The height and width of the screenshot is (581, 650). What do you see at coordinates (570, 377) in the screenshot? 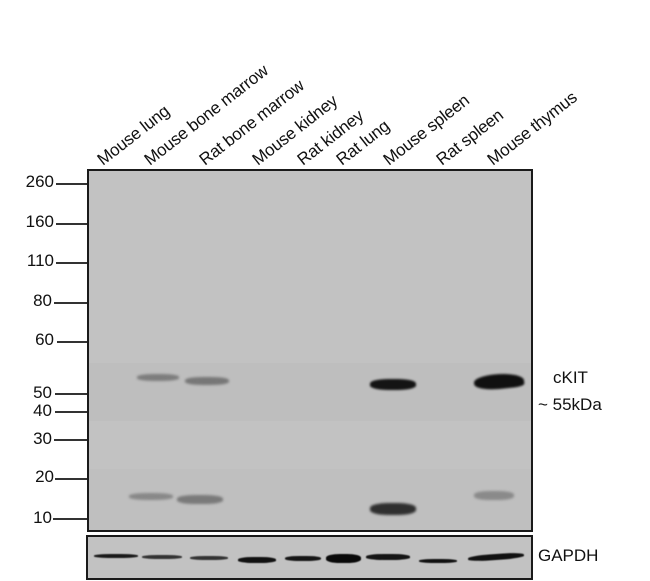
I see `target-name-label: cKIT` at bounding box center [570, 377].